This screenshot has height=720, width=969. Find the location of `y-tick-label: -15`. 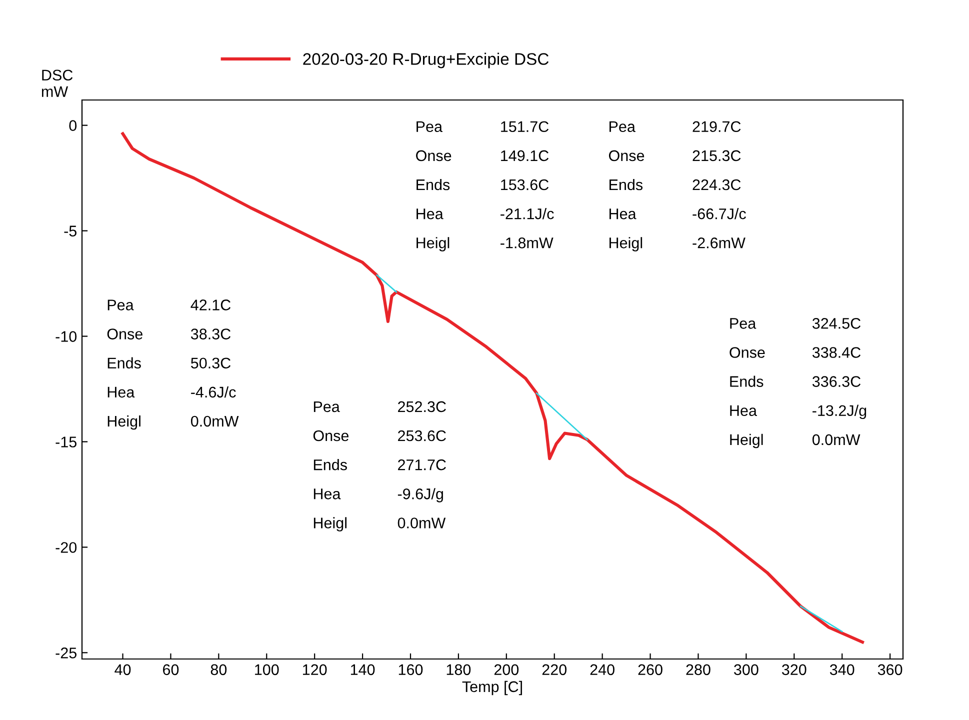

y-tick-label: -15 is located at coordinates (66, 442).